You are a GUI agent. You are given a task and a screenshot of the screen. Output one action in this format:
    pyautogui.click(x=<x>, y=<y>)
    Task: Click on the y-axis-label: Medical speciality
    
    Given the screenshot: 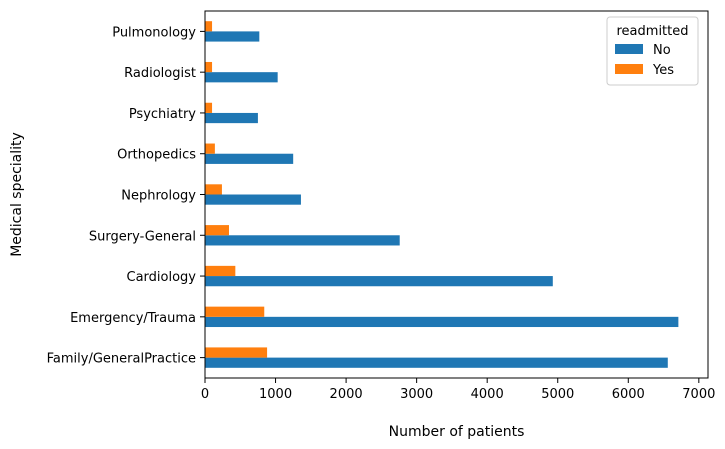 What is the action you would take?
    pyautogui.click(x=17, y=194)
    